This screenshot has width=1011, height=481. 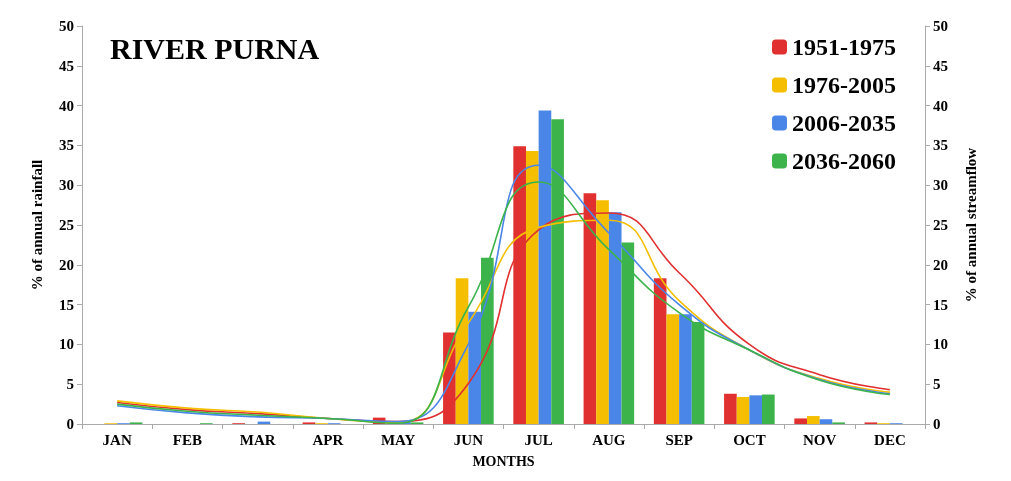 What do you see at coordinates (844, 123) in the screenshot?
I see `legend-label: 2006-2035` at bounding box center [844, 123].